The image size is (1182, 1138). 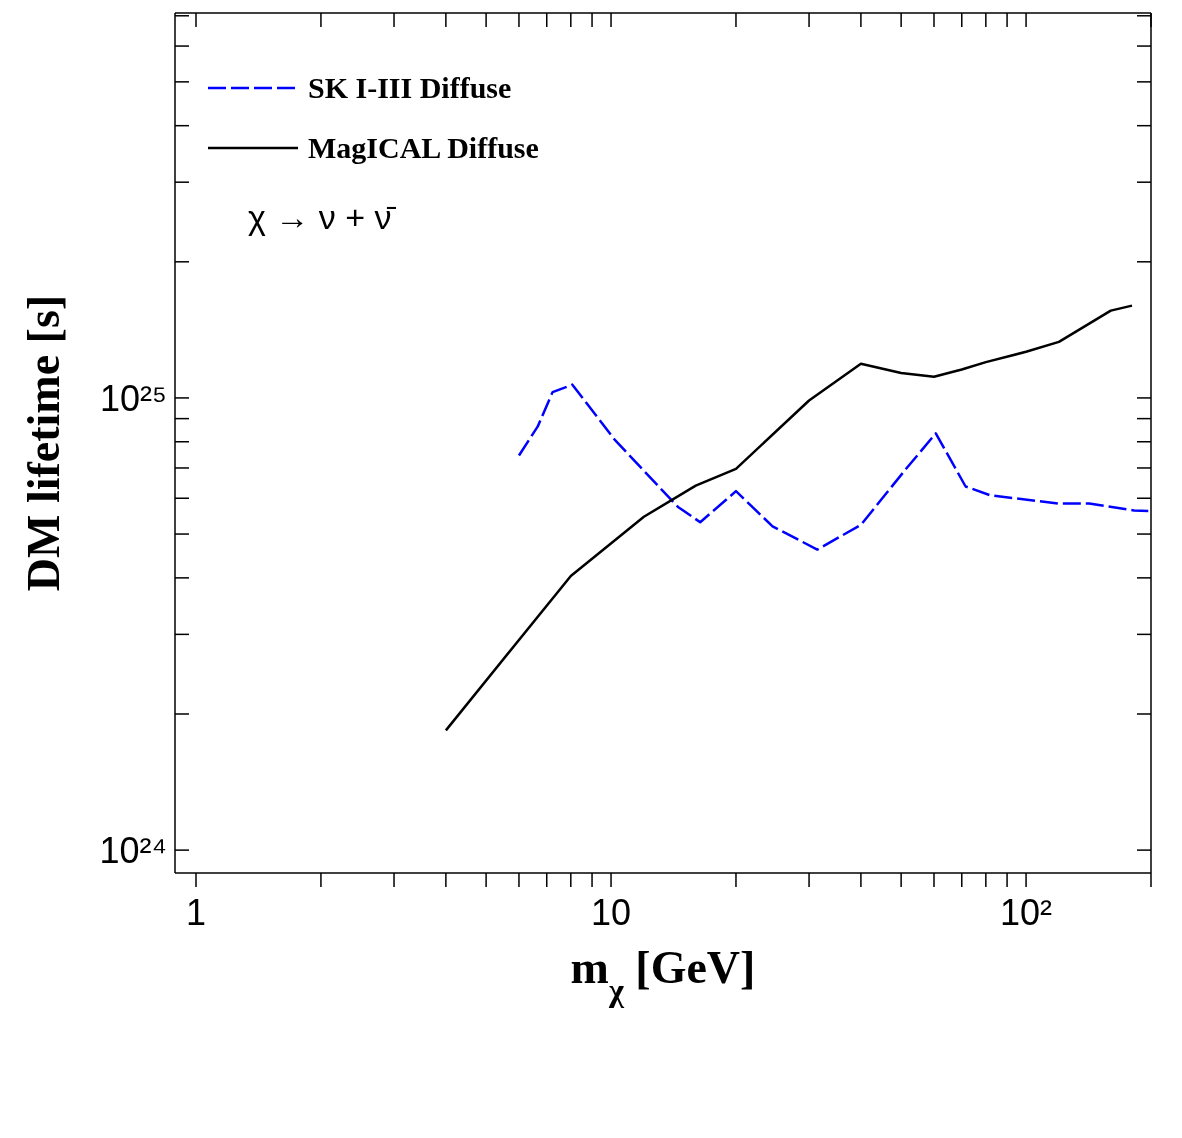 I want to click on x-tick-label: 10², so click(x=1026, y=912).